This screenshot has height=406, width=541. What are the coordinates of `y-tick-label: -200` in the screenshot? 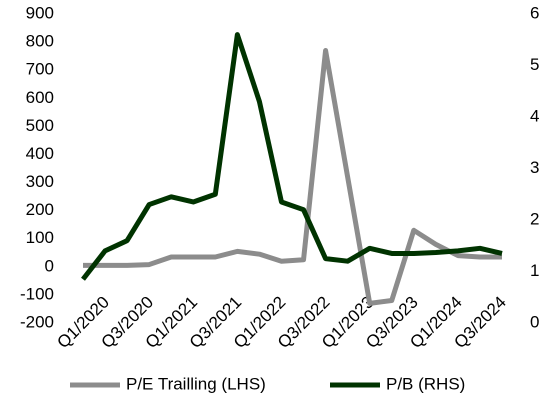 It's located at (37, 321).